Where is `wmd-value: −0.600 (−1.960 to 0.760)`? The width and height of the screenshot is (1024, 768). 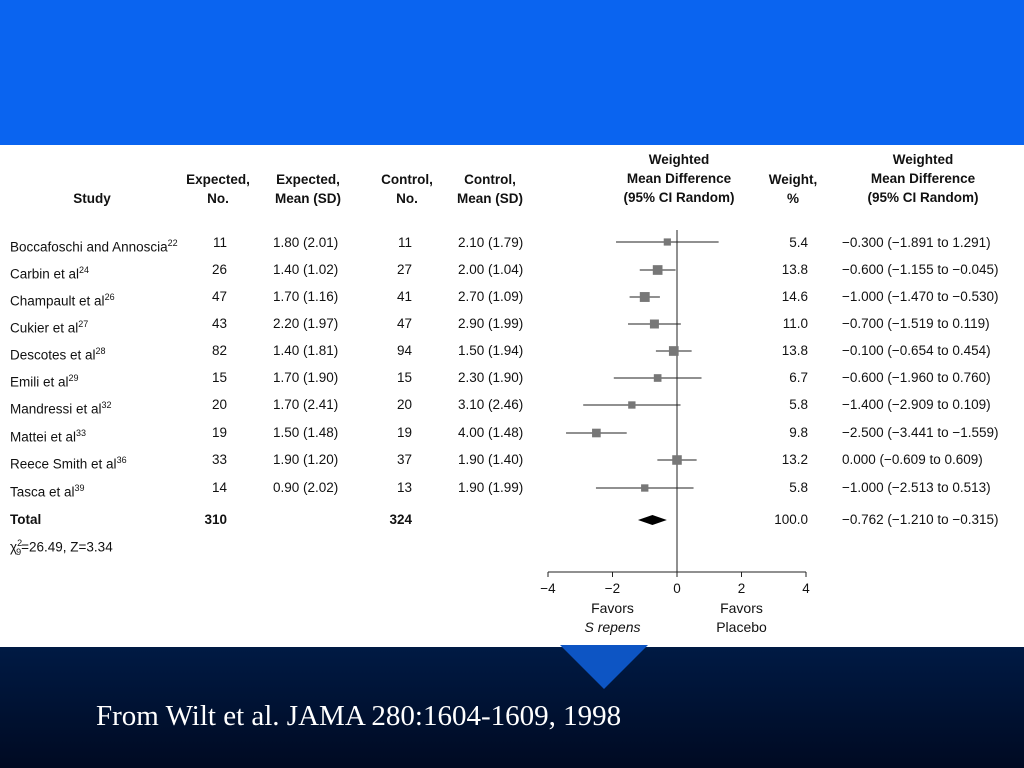 wmd-value: −0.600 (−1.960 to 0.760) is located at coordinates (916, 377).